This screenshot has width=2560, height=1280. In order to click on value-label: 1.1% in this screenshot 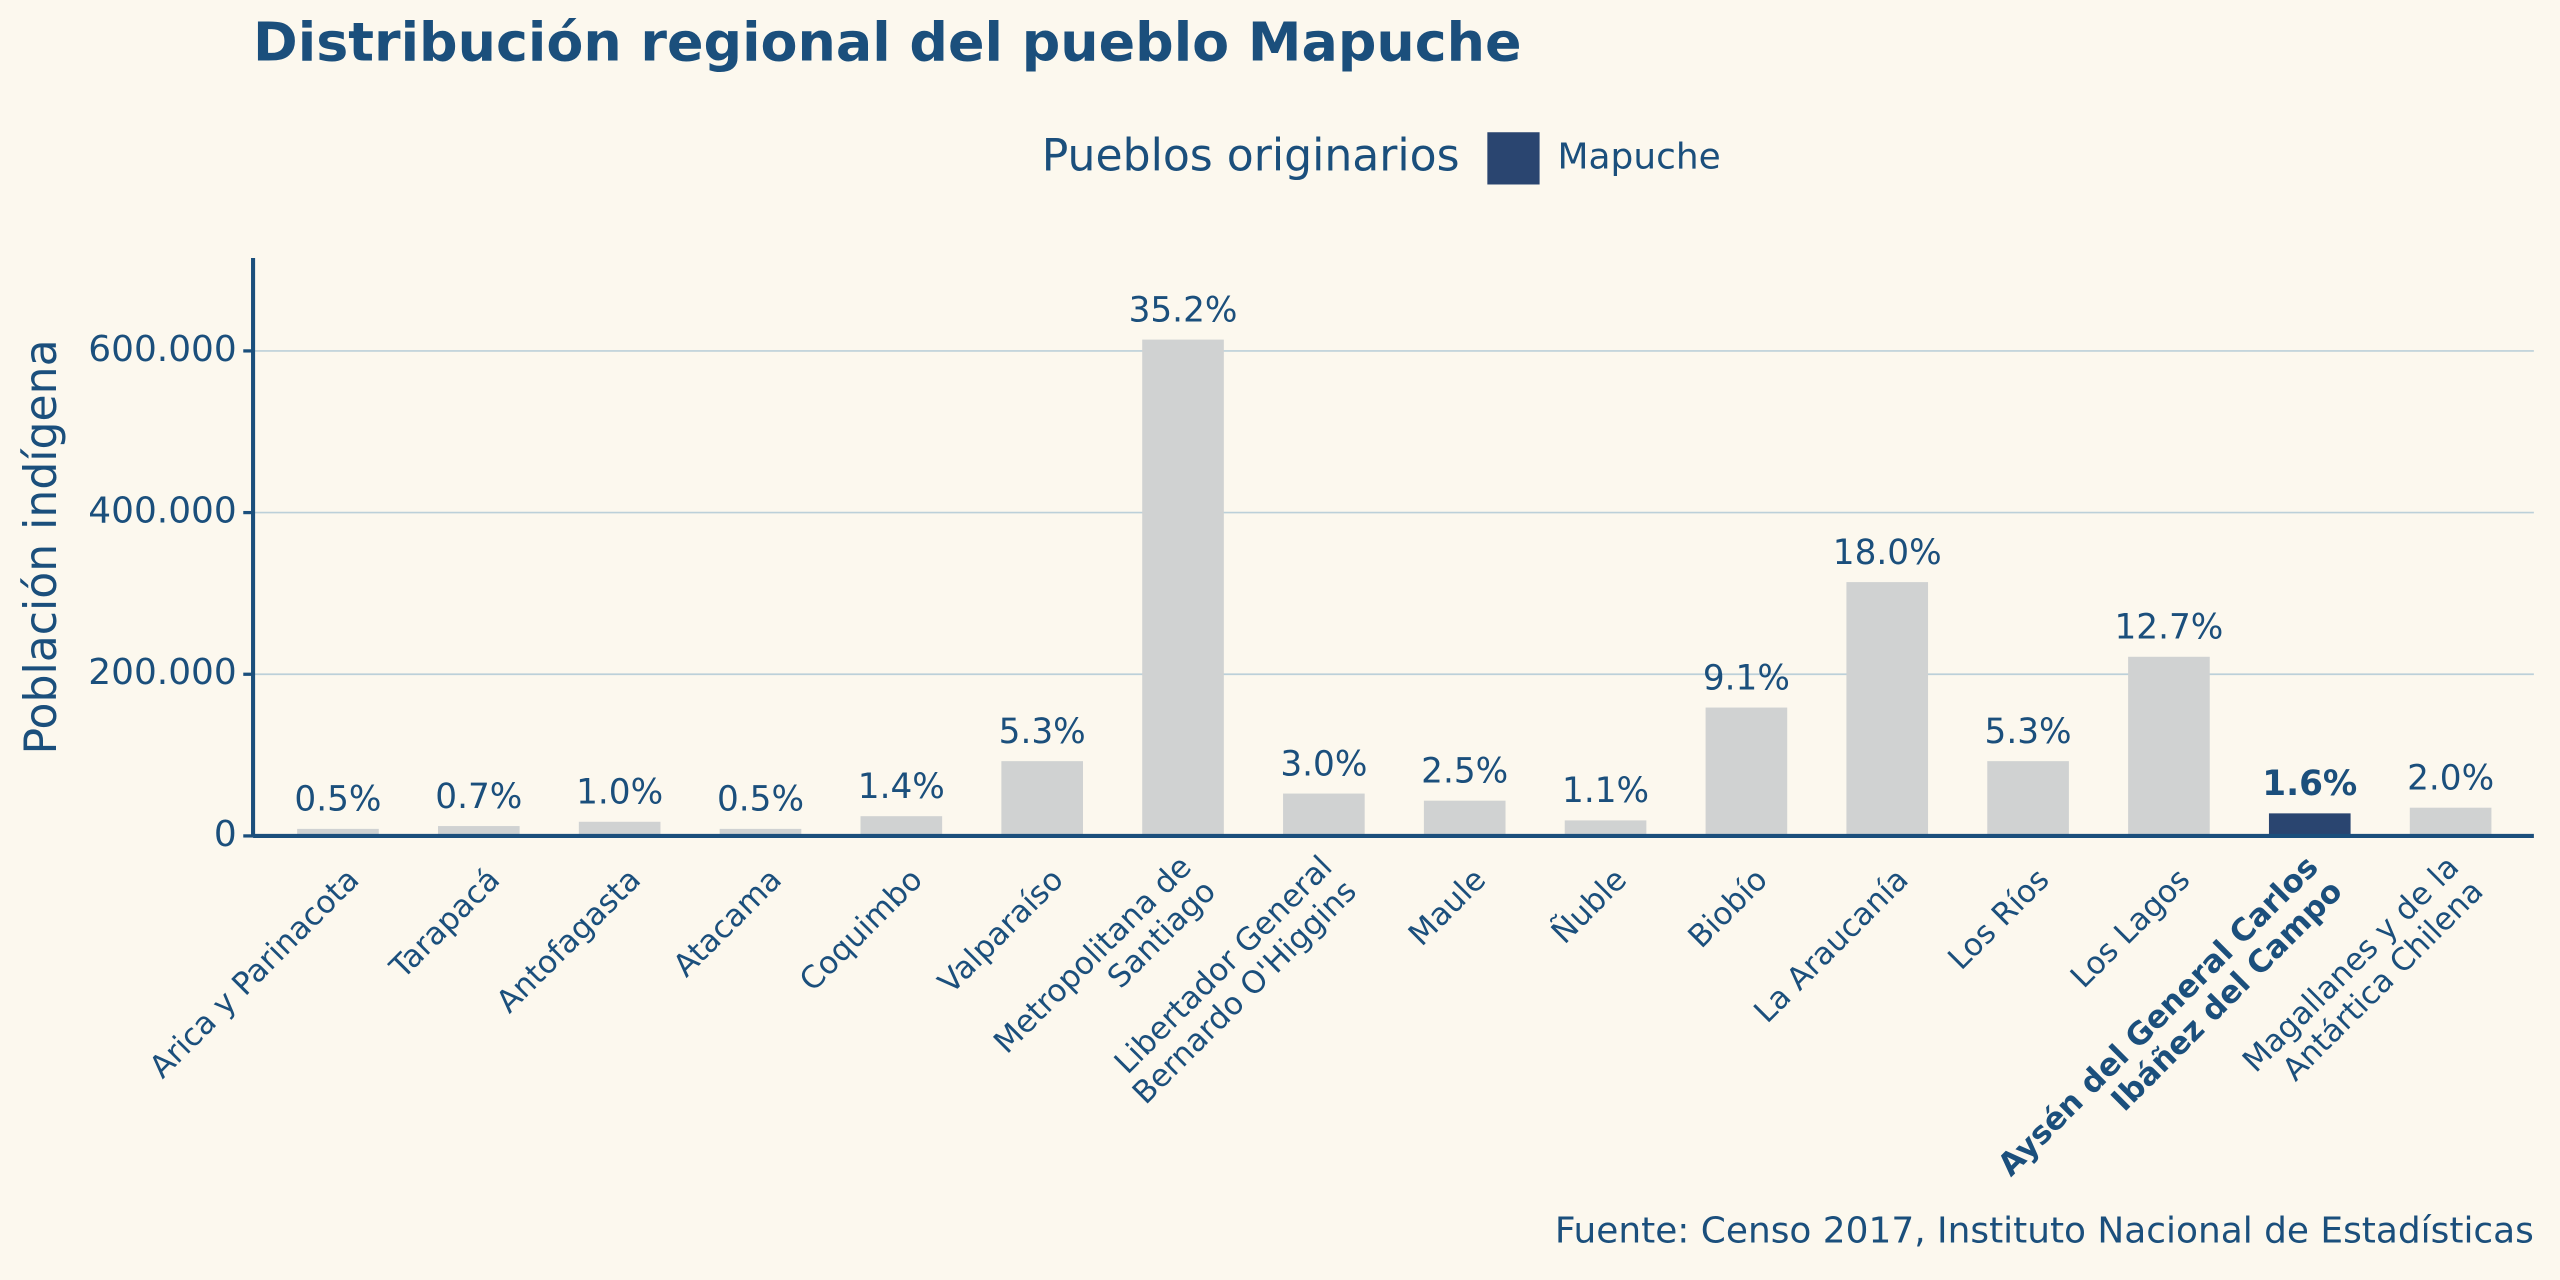, I will do `click(1605, 791)`.